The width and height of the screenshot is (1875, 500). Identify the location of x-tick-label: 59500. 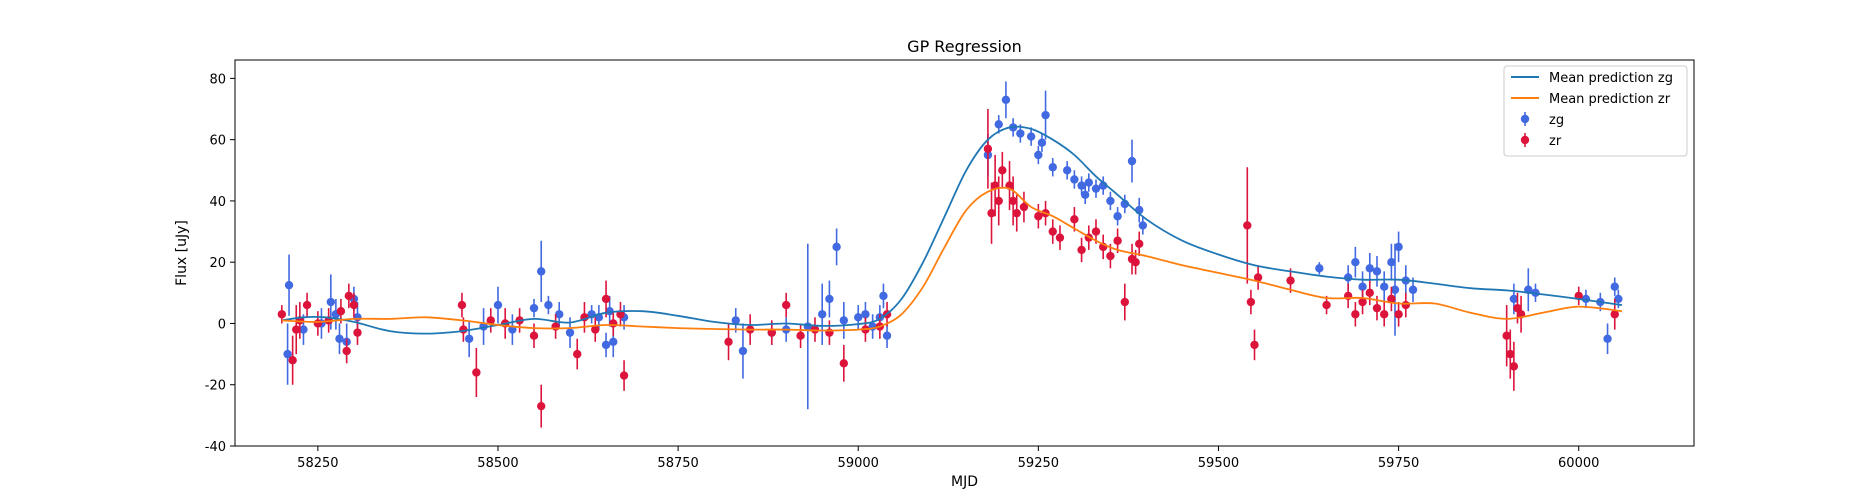
(1218, 463).